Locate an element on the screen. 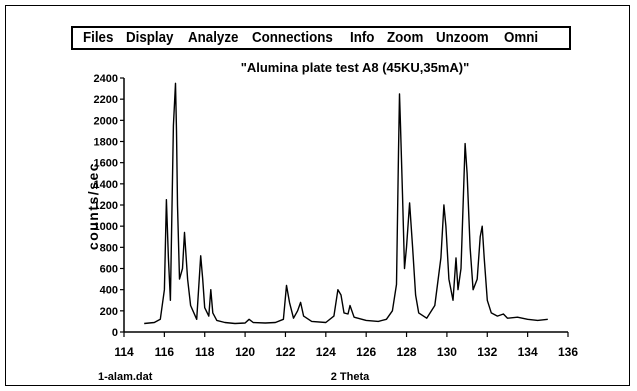 The height and width of the screenshot is (391, 637). menu-display: Display is located at coordinates (150, 38).